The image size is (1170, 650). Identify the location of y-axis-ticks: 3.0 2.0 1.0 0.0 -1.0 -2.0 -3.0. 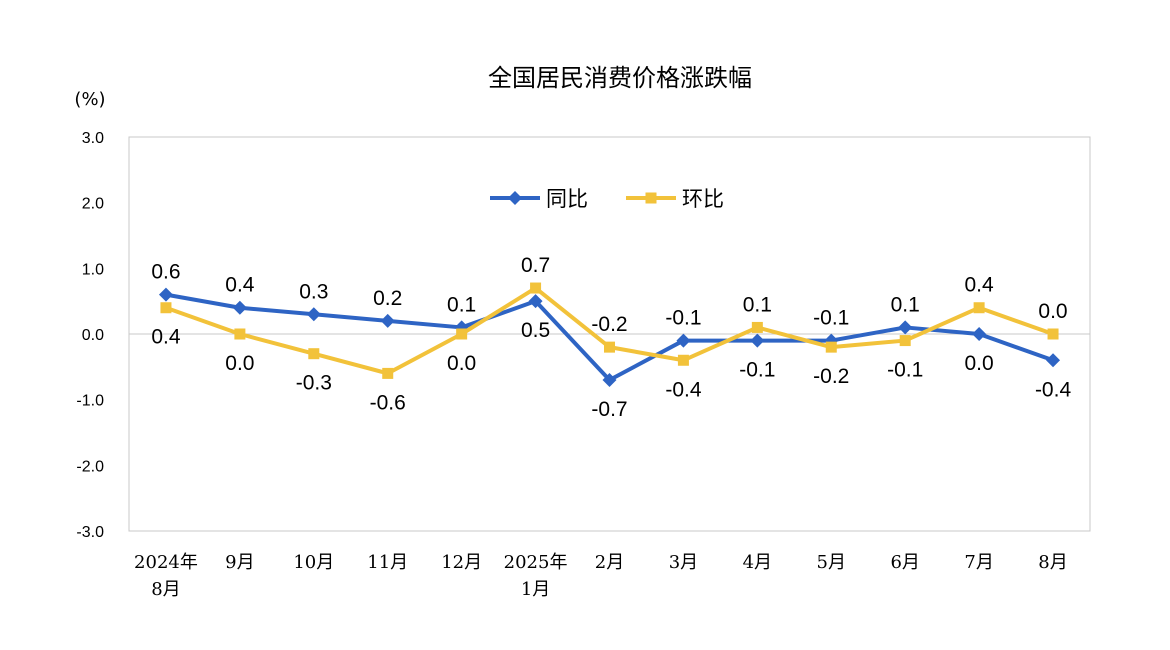
(90, 335).